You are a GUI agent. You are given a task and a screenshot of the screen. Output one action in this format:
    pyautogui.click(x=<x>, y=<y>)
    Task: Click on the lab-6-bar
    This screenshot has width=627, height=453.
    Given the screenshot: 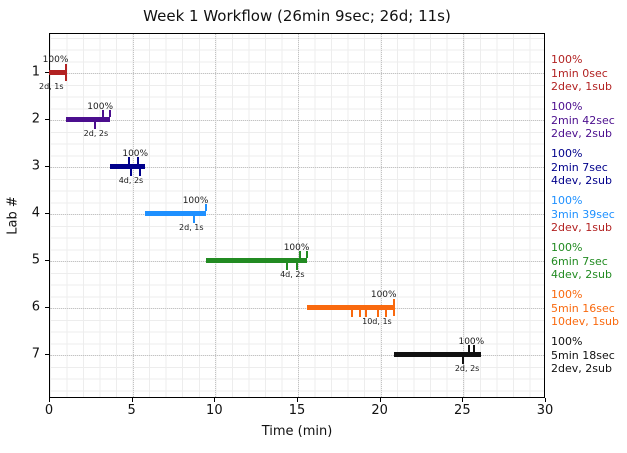 What is the action you would take?
    pyautogui.click(x=350, y=307)
    